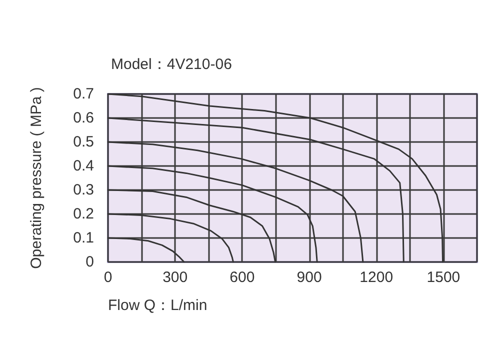 This screenshot has width=500, height=350. What do you see at coordinates (108, 277) in the screenshot?
I see `x-tick-label: 0` at bounding box center [108, 277].